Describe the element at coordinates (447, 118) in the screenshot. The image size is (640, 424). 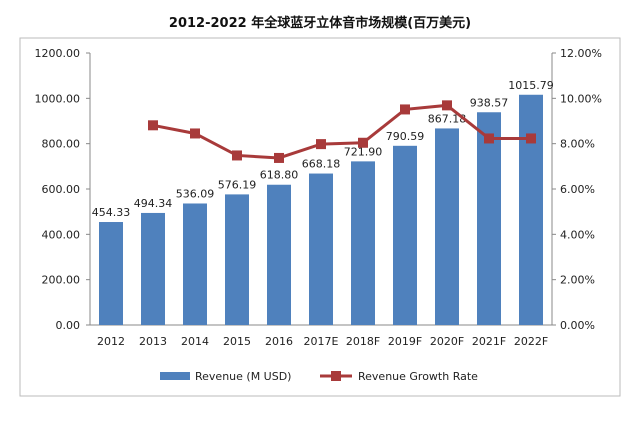
I see `bar-data-label: 867.18` at that location.